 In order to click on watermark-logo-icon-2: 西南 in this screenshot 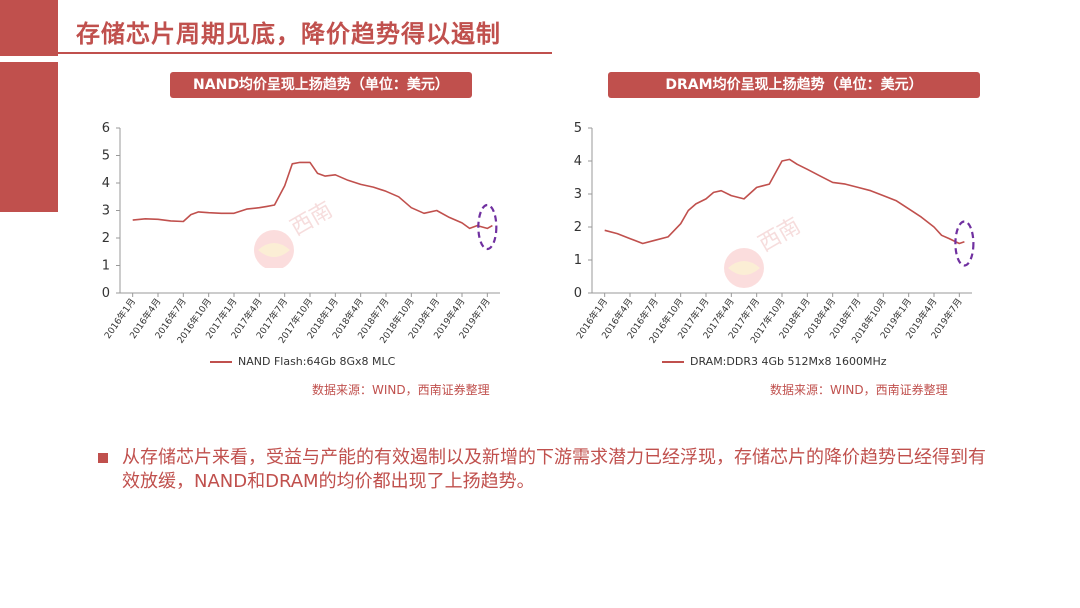, I will do `click(765, 251)`.